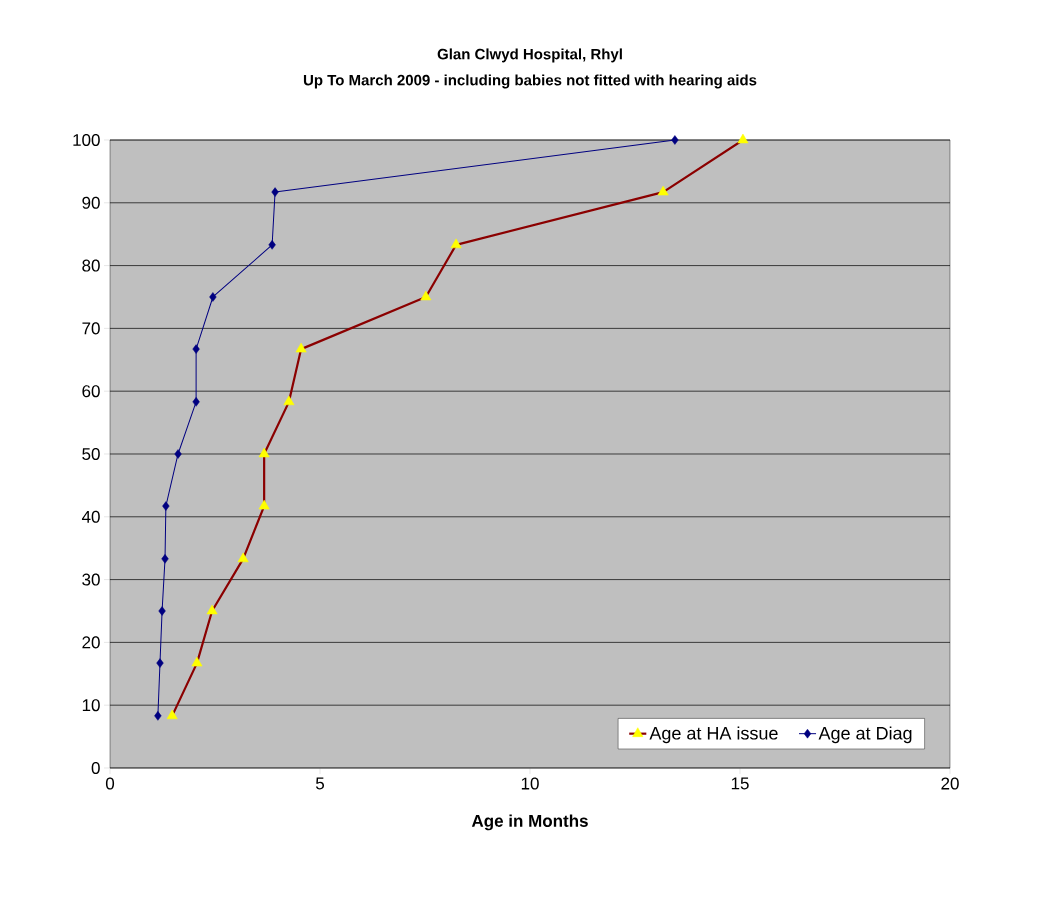  Describe the element at coordinates (530, 783) in the screenshot. I see `x-tick-label: 10` at that location.